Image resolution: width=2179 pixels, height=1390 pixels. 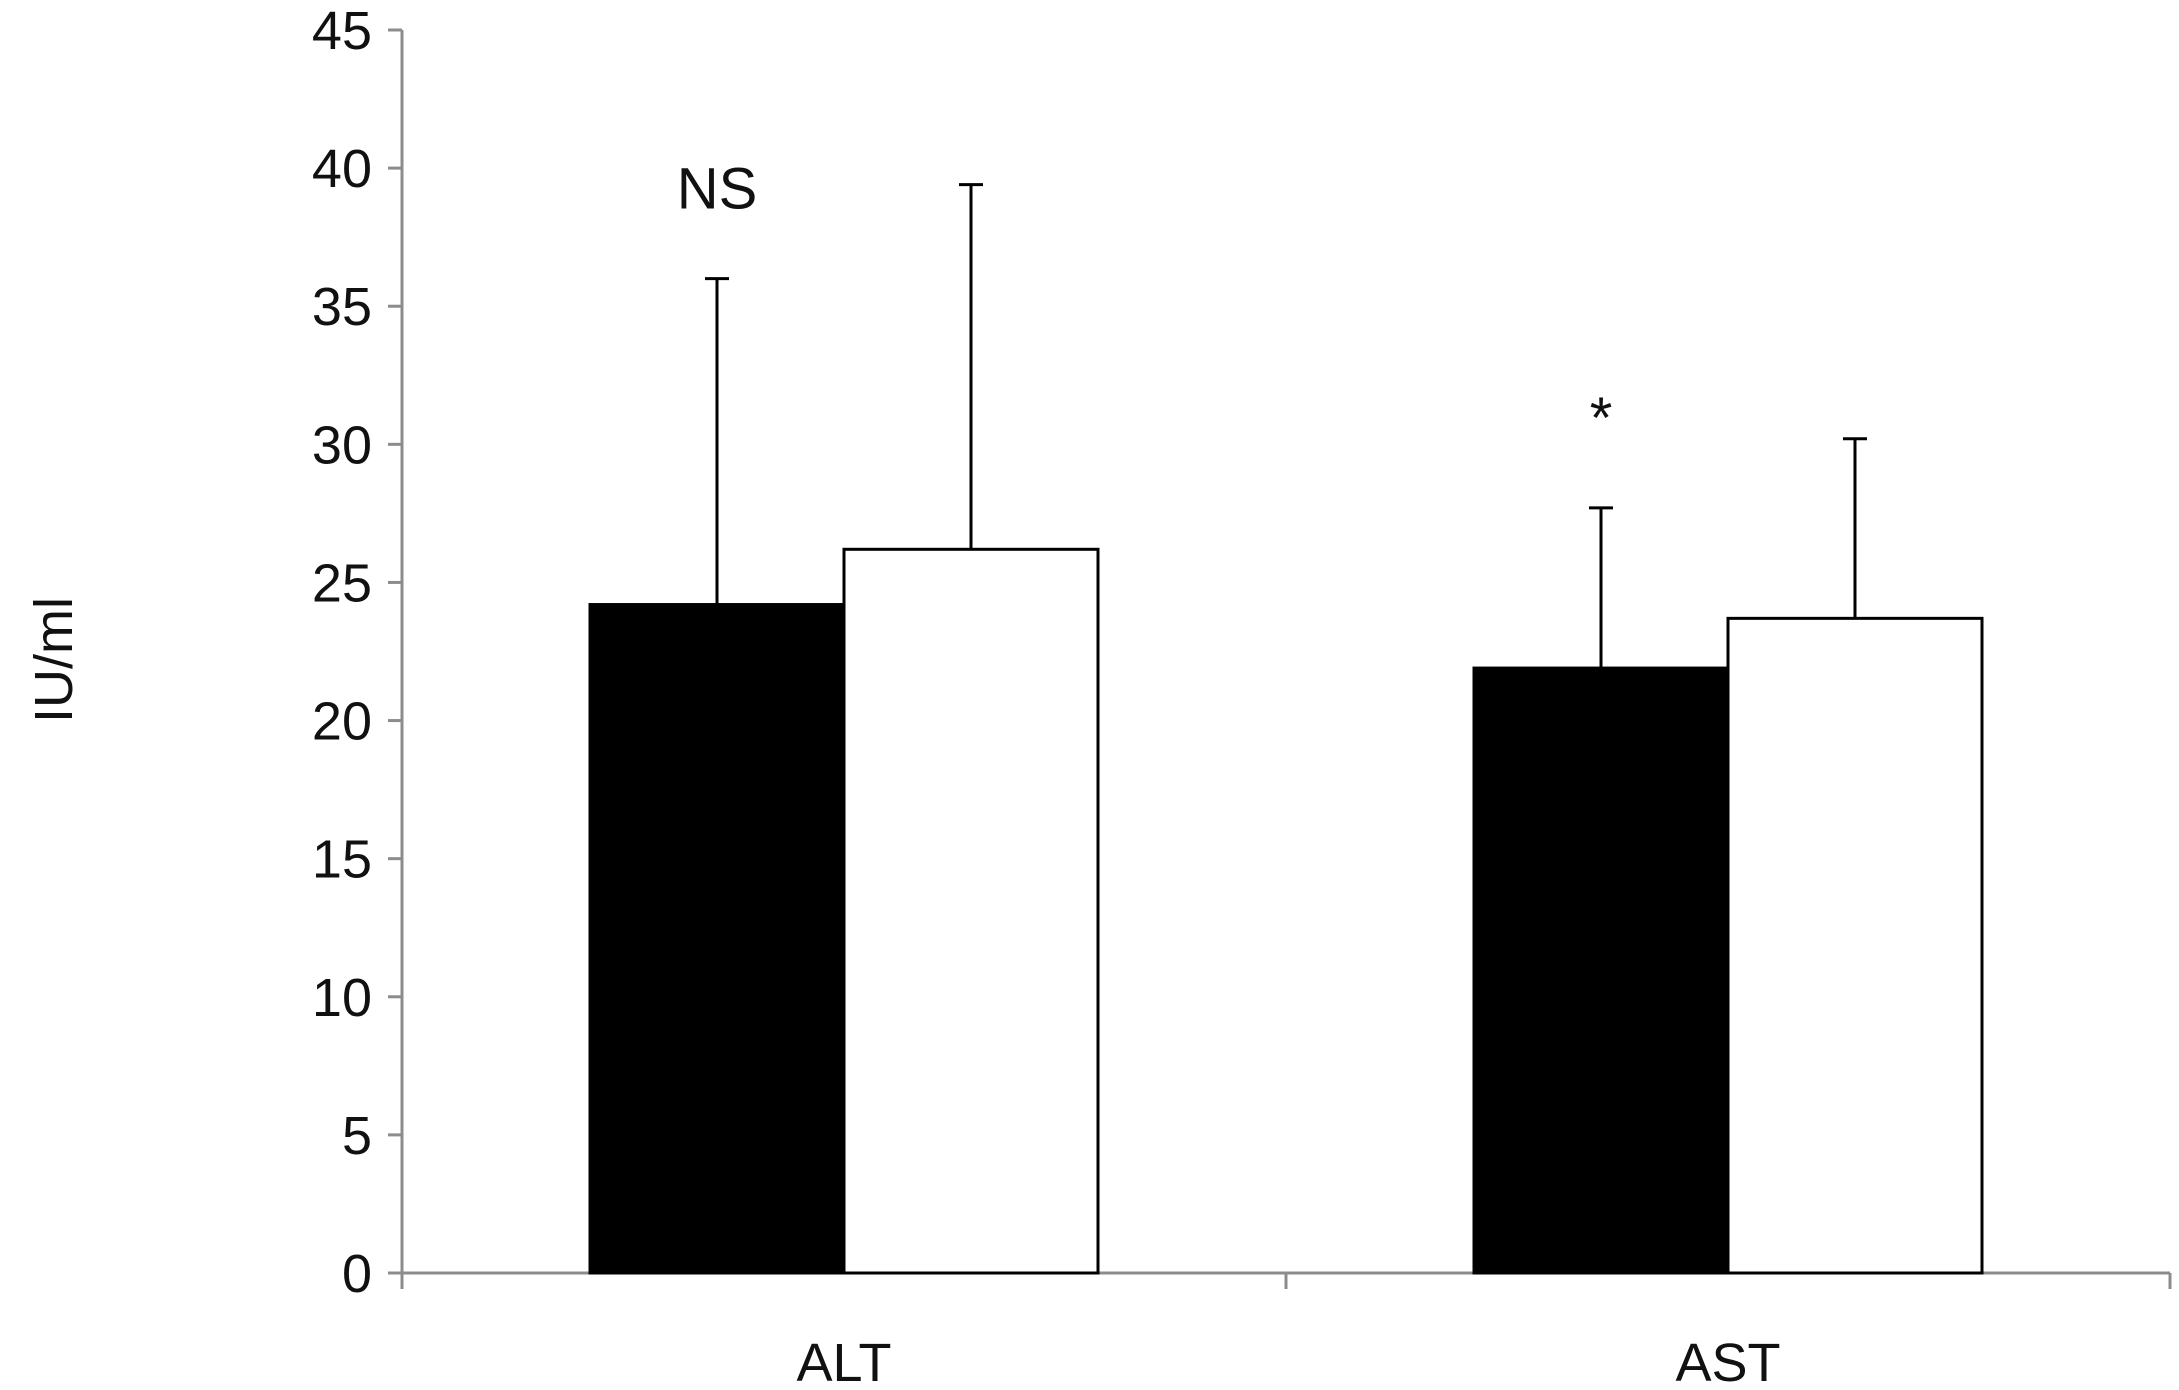 What do you see at coordinates (717, 189) in the screenshot?
I see `annotation-alt: NS` at bounding box center [717, 189].